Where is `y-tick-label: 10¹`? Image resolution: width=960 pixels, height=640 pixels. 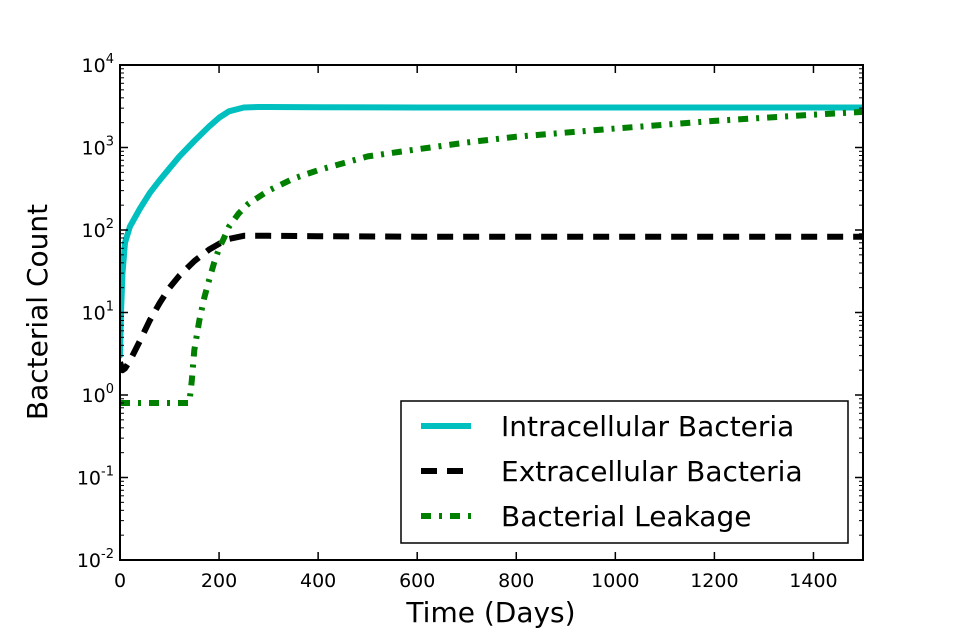 y-tick-label: 10¹ is located at coordinates (98, 312).